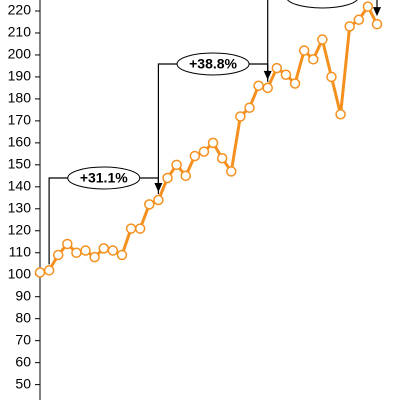 This screenshot has width=400, height=400. I want to click on y-tick-label: 70, so click(23, 339).